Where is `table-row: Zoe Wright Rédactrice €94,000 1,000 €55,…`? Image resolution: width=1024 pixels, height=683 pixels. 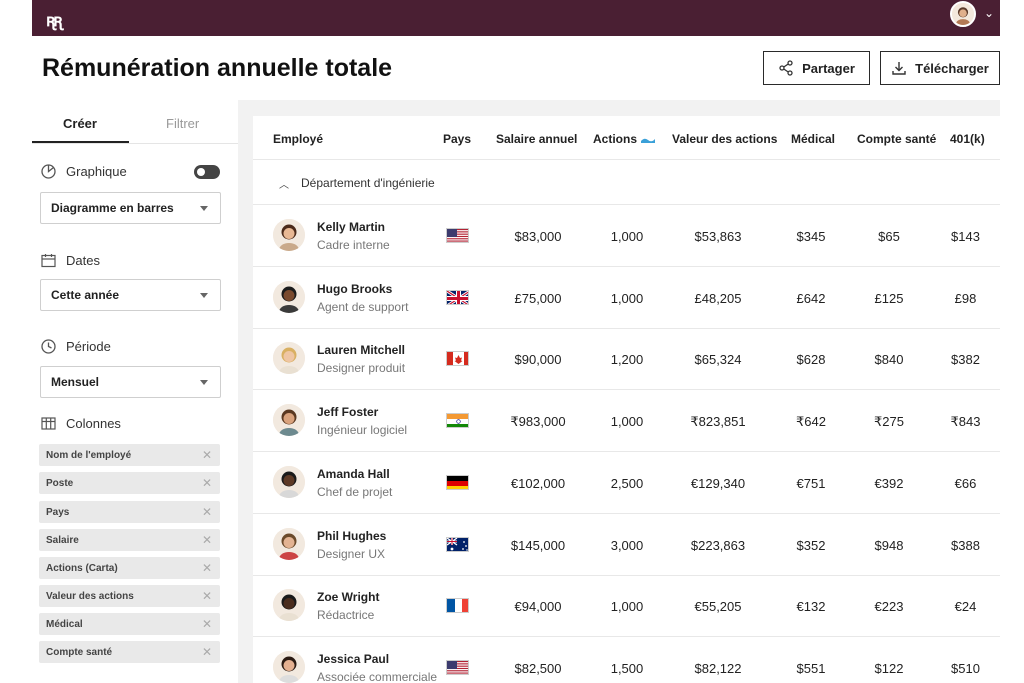
table-row: Zoe Wright Rédactrice €94,000 1,000 €55,… is located at coordinates (626, 606).